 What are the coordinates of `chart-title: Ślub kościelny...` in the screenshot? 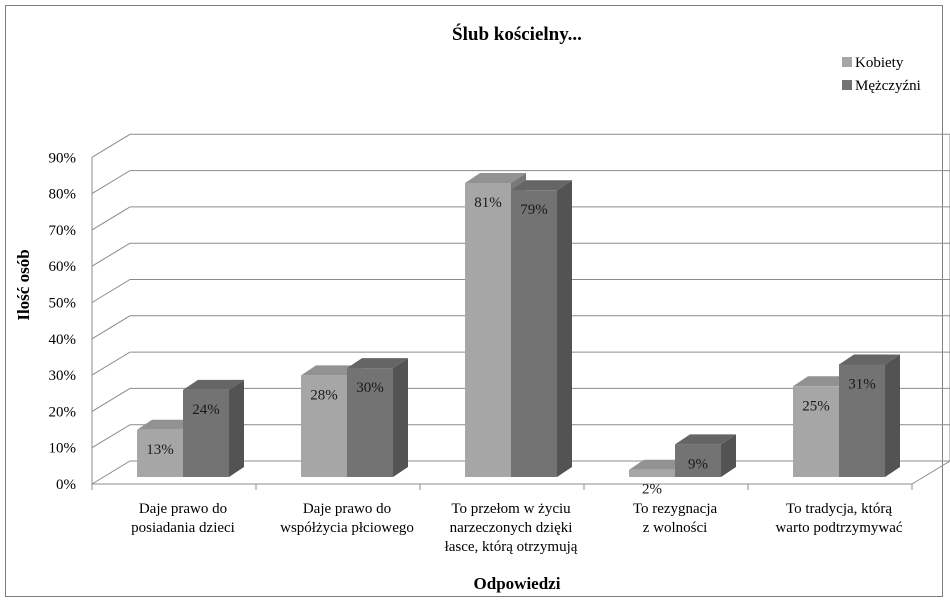 It's located at (517, 34).